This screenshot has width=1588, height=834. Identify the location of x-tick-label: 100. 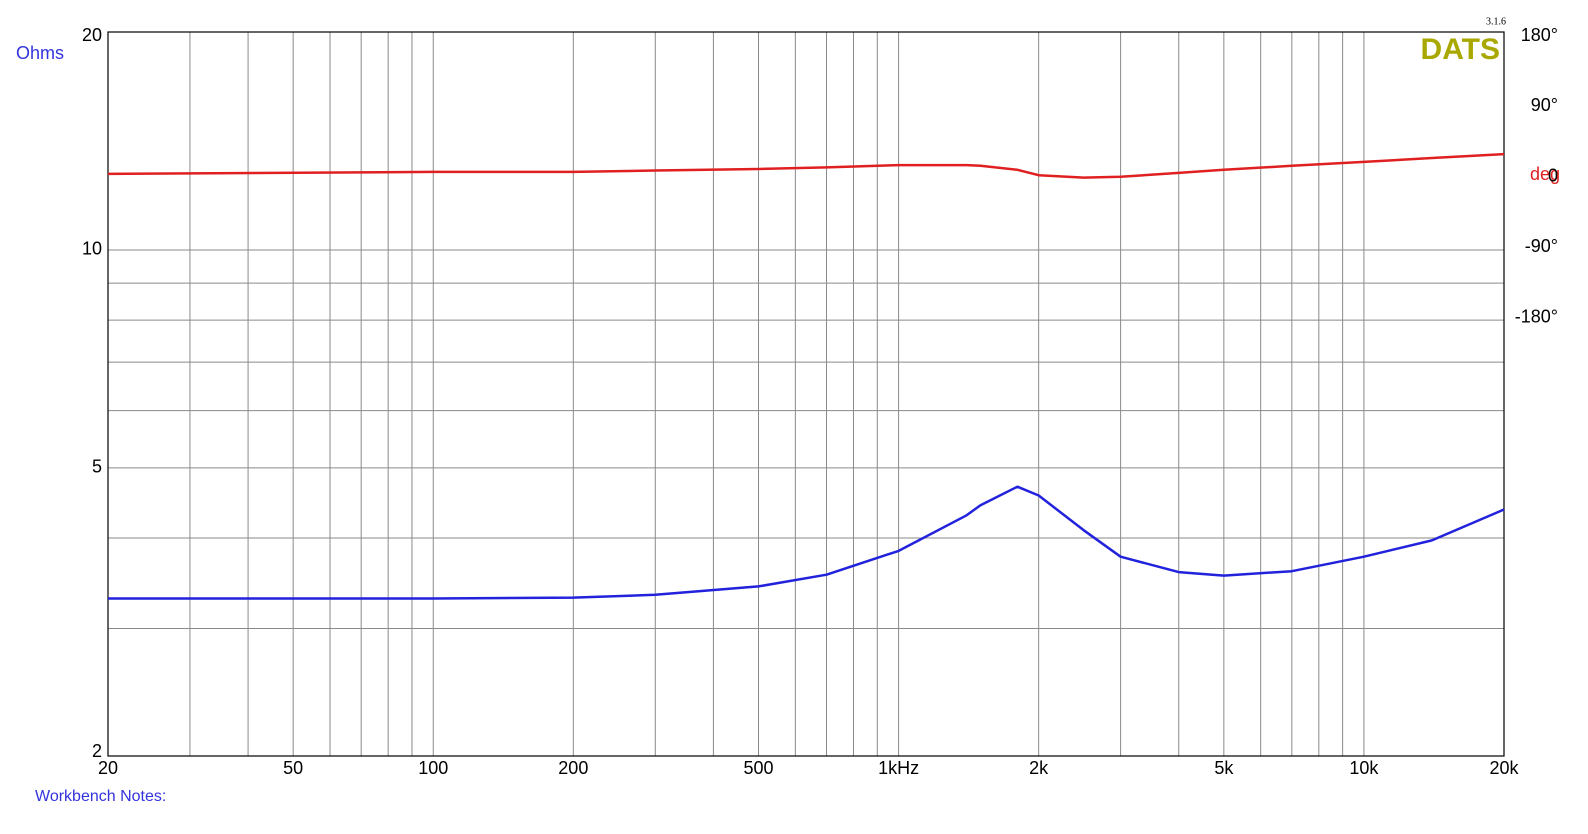
(433, 768).